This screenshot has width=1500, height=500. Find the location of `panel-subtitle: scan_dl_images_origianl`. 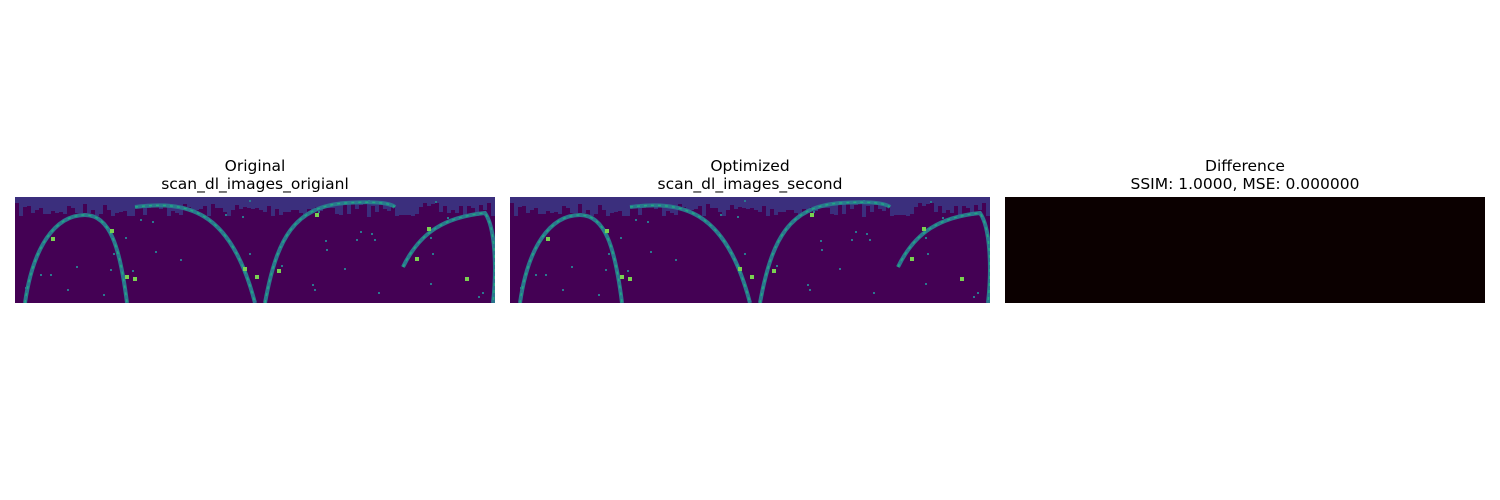

panel-subtitle: scan_dl_images_origianl is located at coordinates (255, 184).